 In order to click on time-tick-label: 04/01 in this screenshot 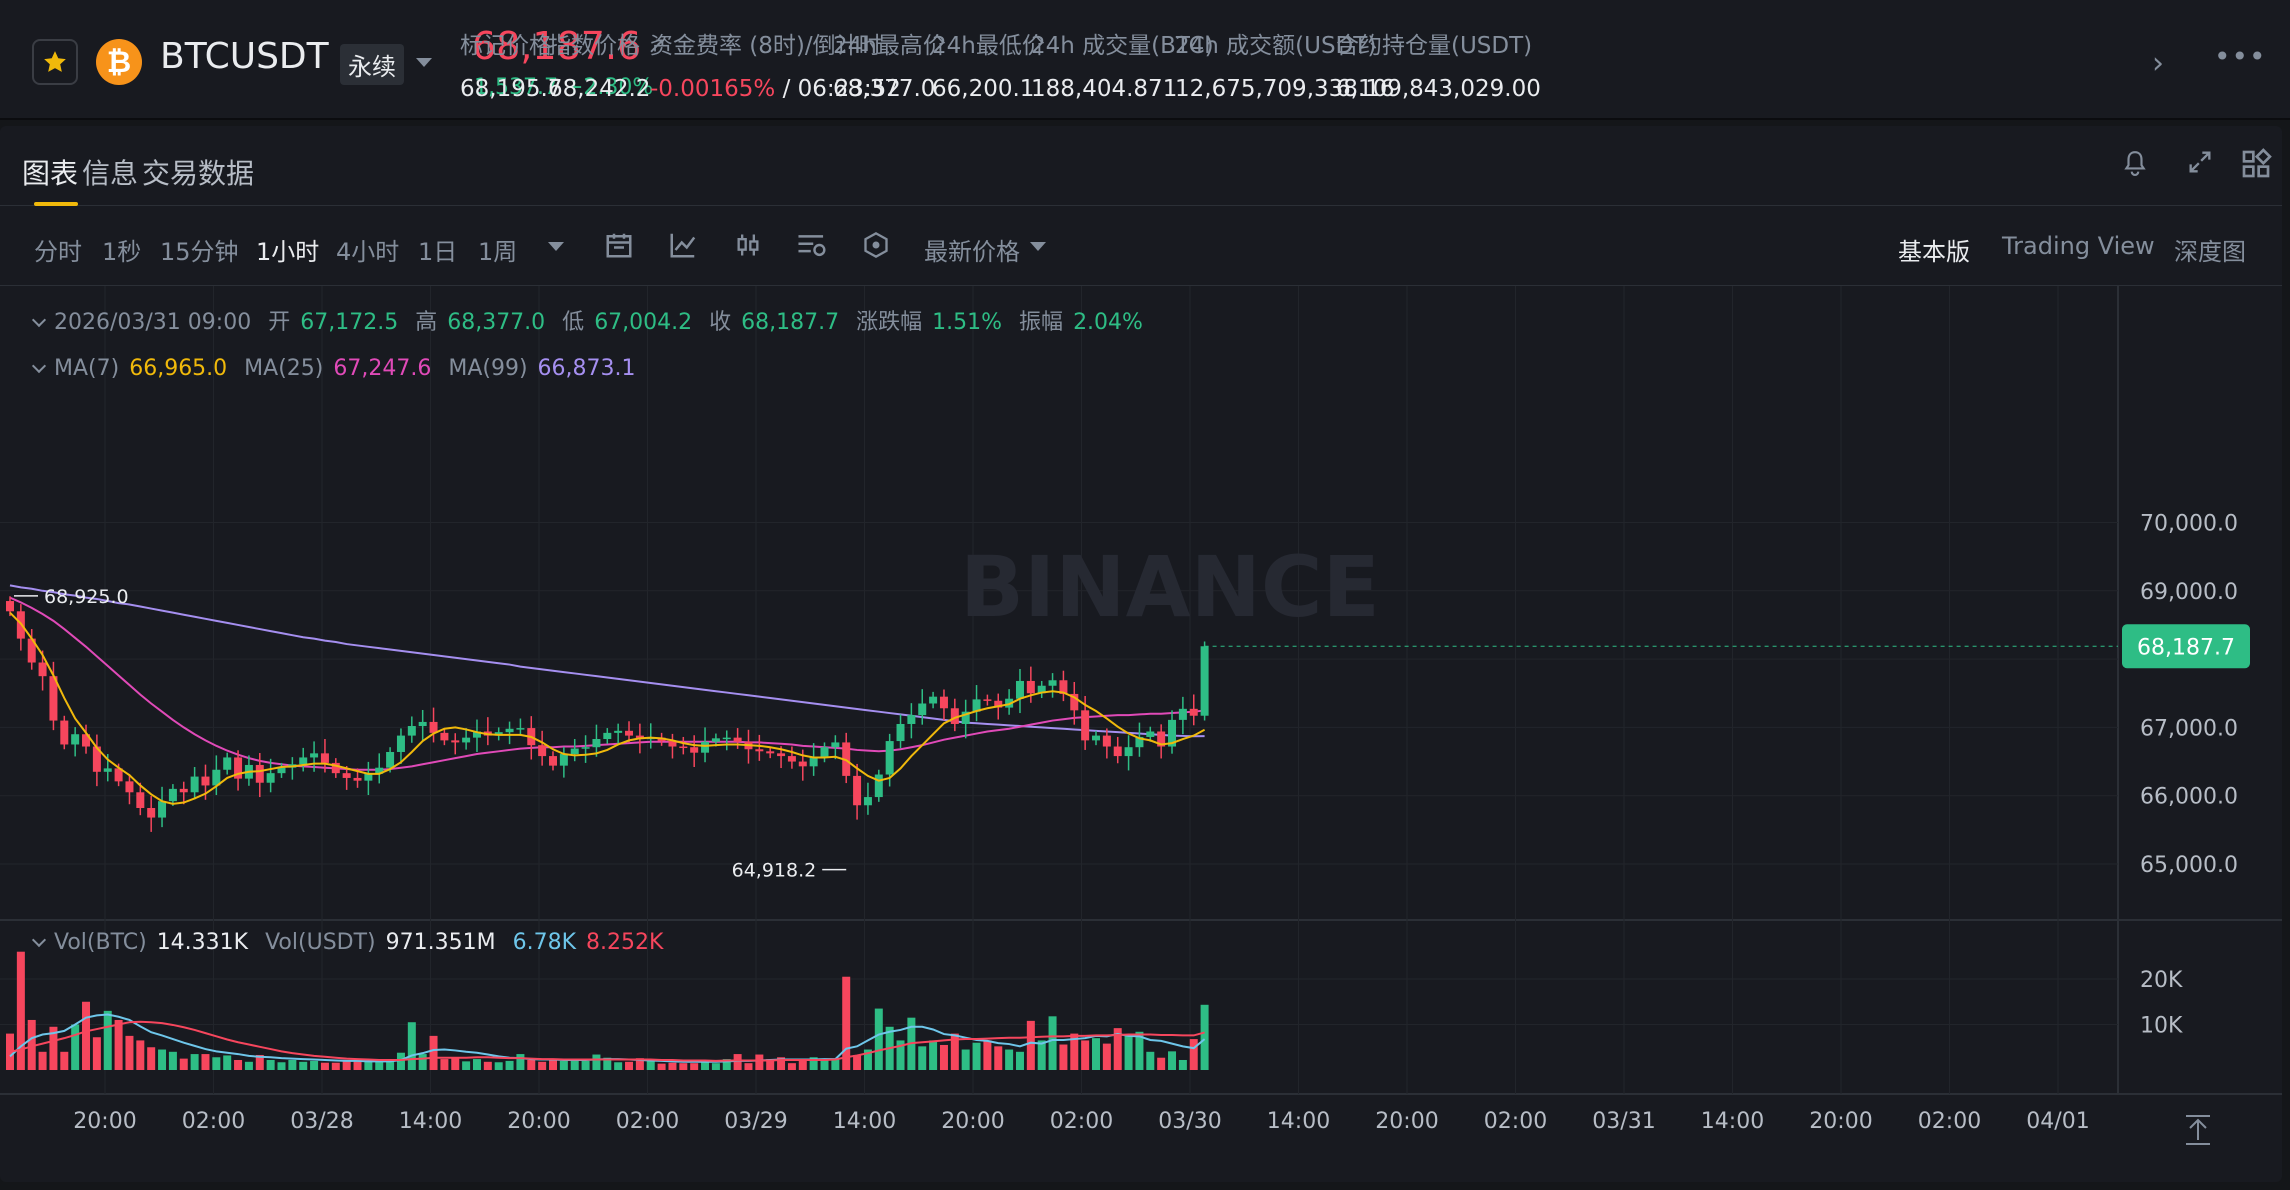, I will do `click(2057, 1121)`.